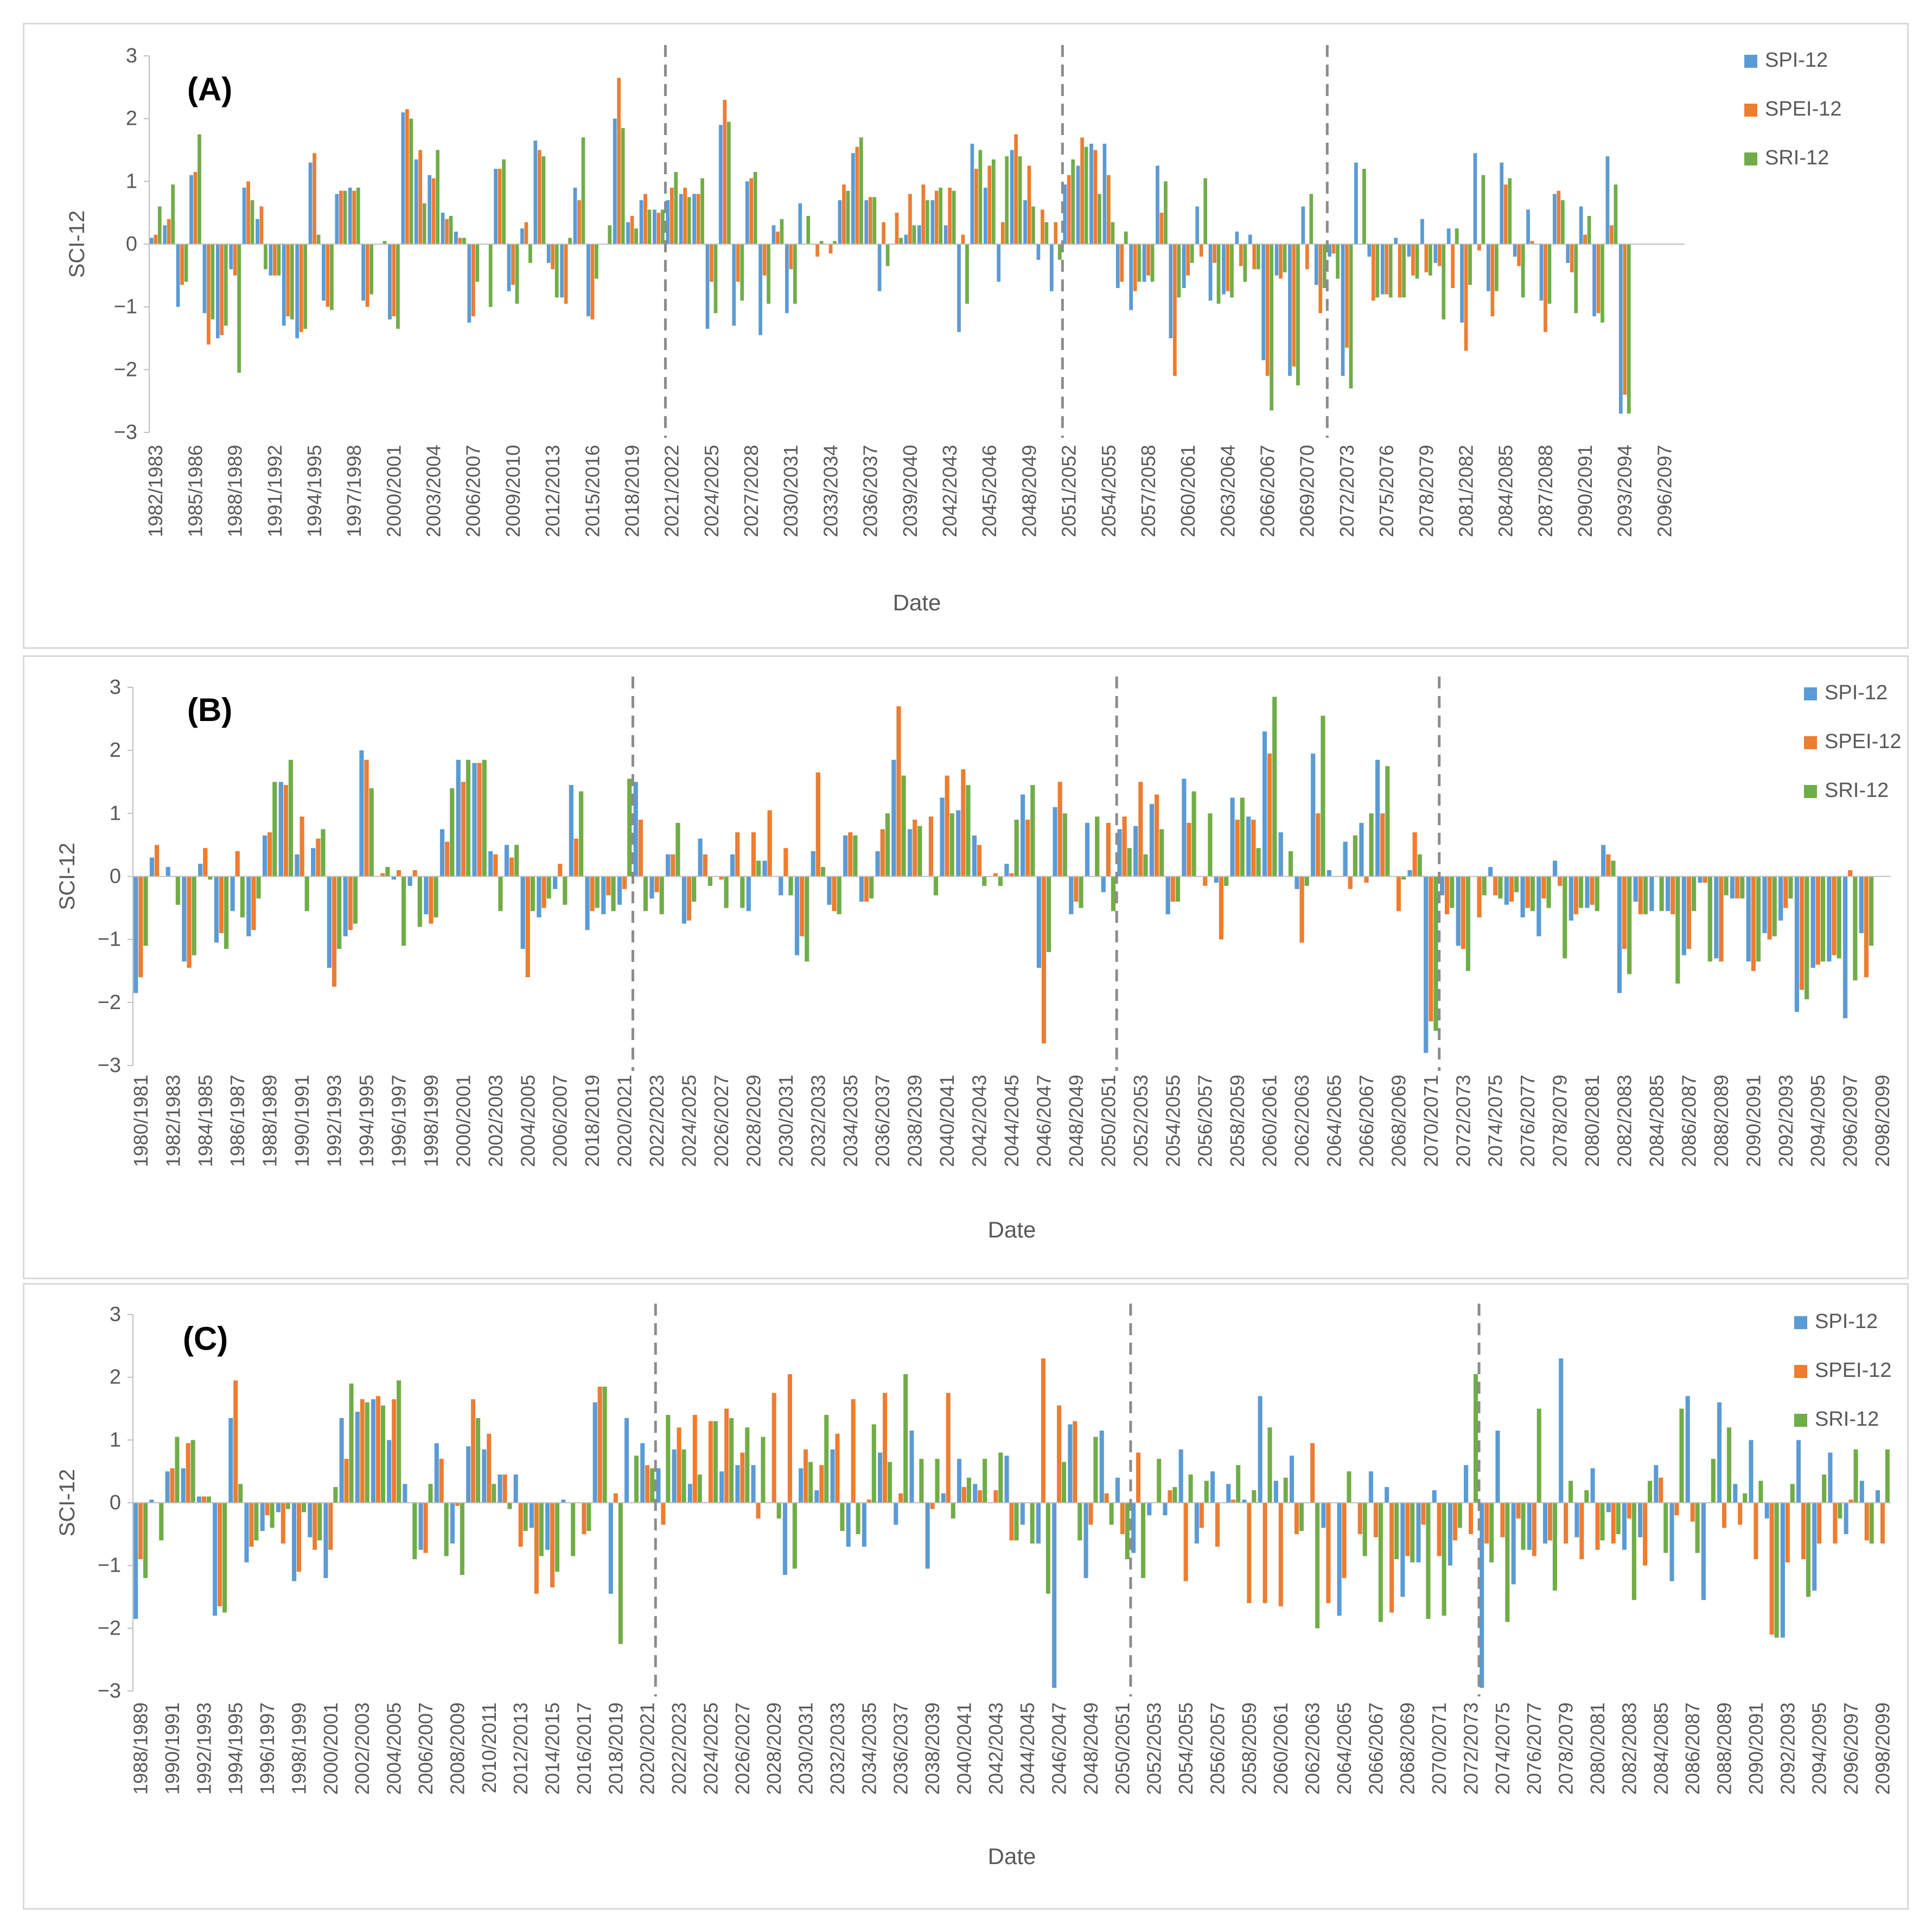  I want to click on x-tick-label: 1996/1997, so click(398, 1121).